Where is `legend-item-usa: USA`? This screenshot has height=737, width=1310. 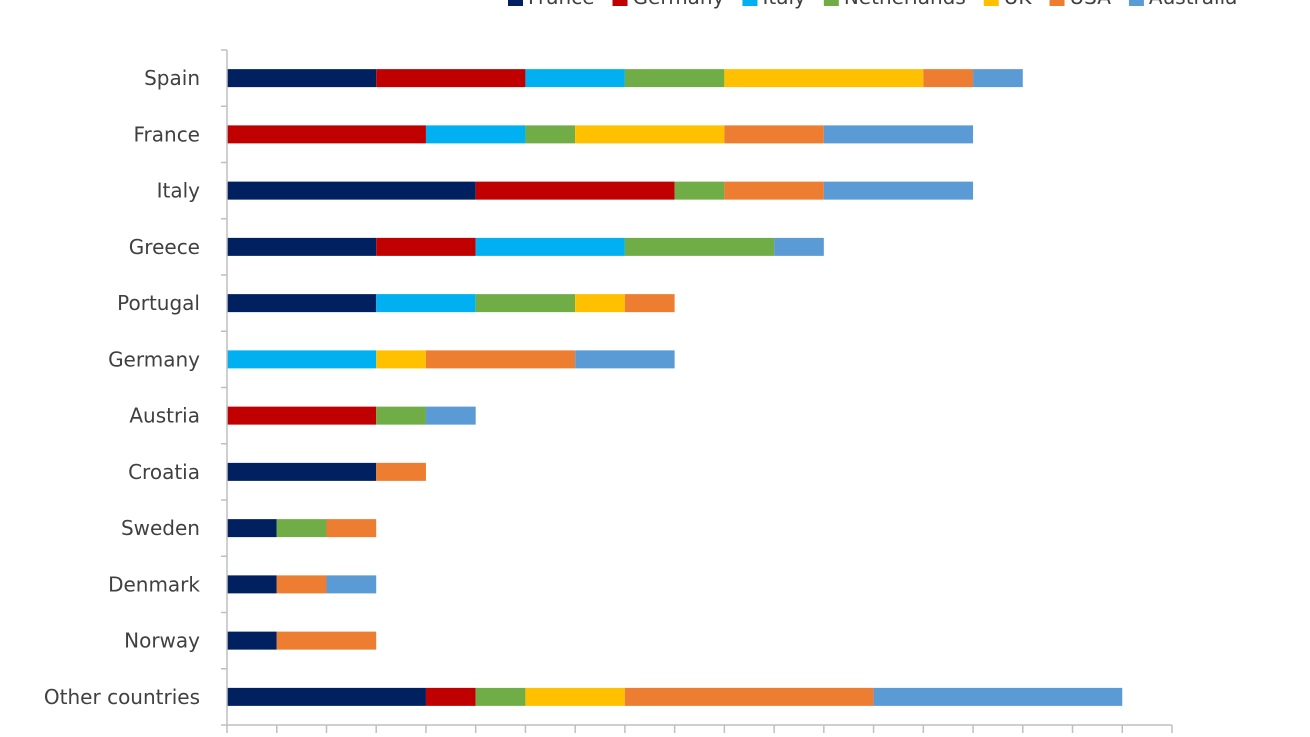 legend-item-usa: USA is located at coordinates (1080, 4).